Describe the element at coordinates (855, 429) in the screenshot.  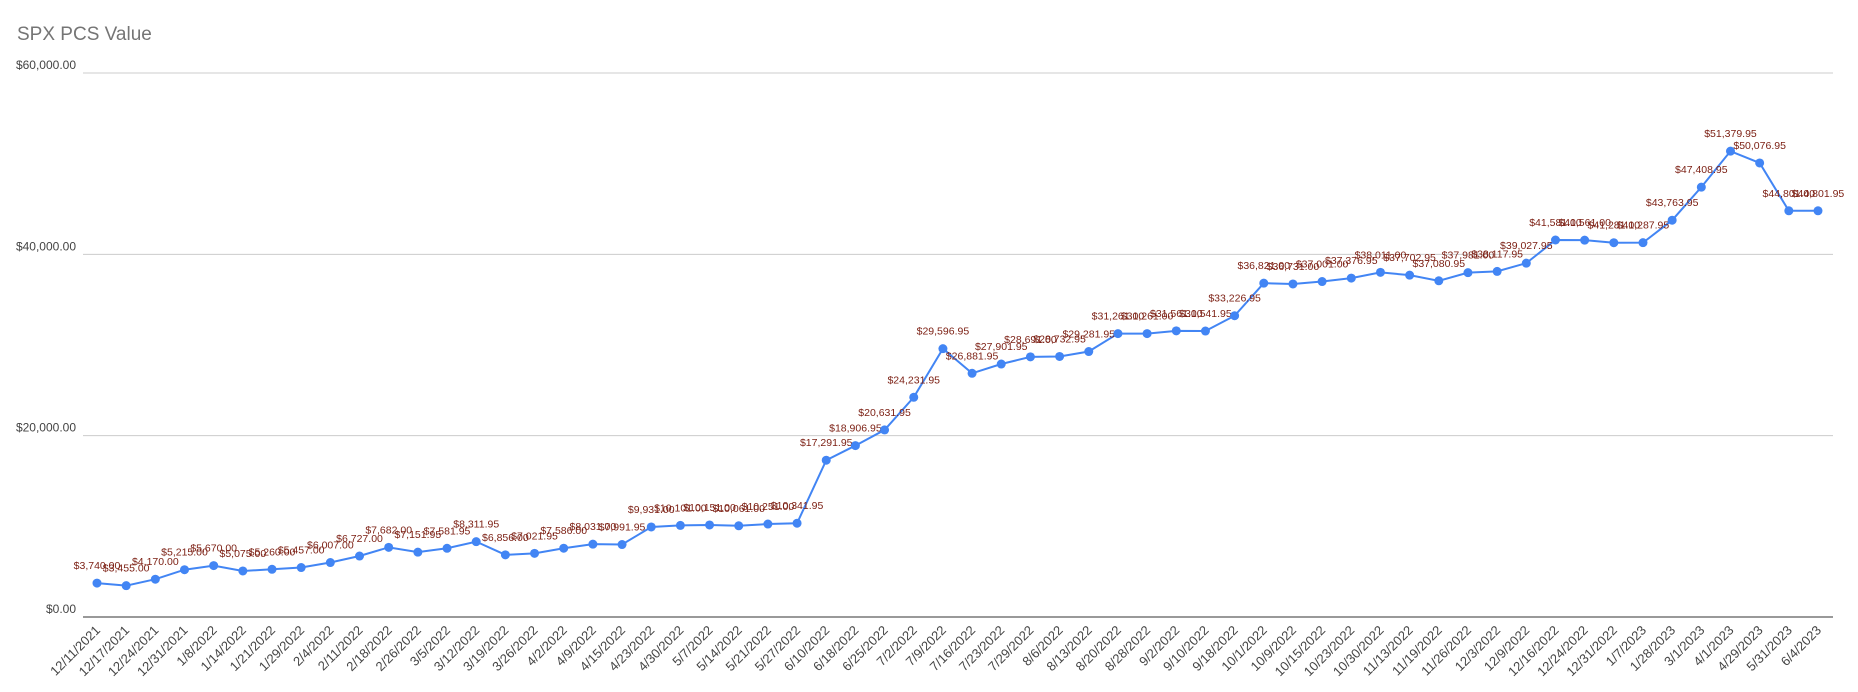
I see `data-label: $18,906.95` at that location.